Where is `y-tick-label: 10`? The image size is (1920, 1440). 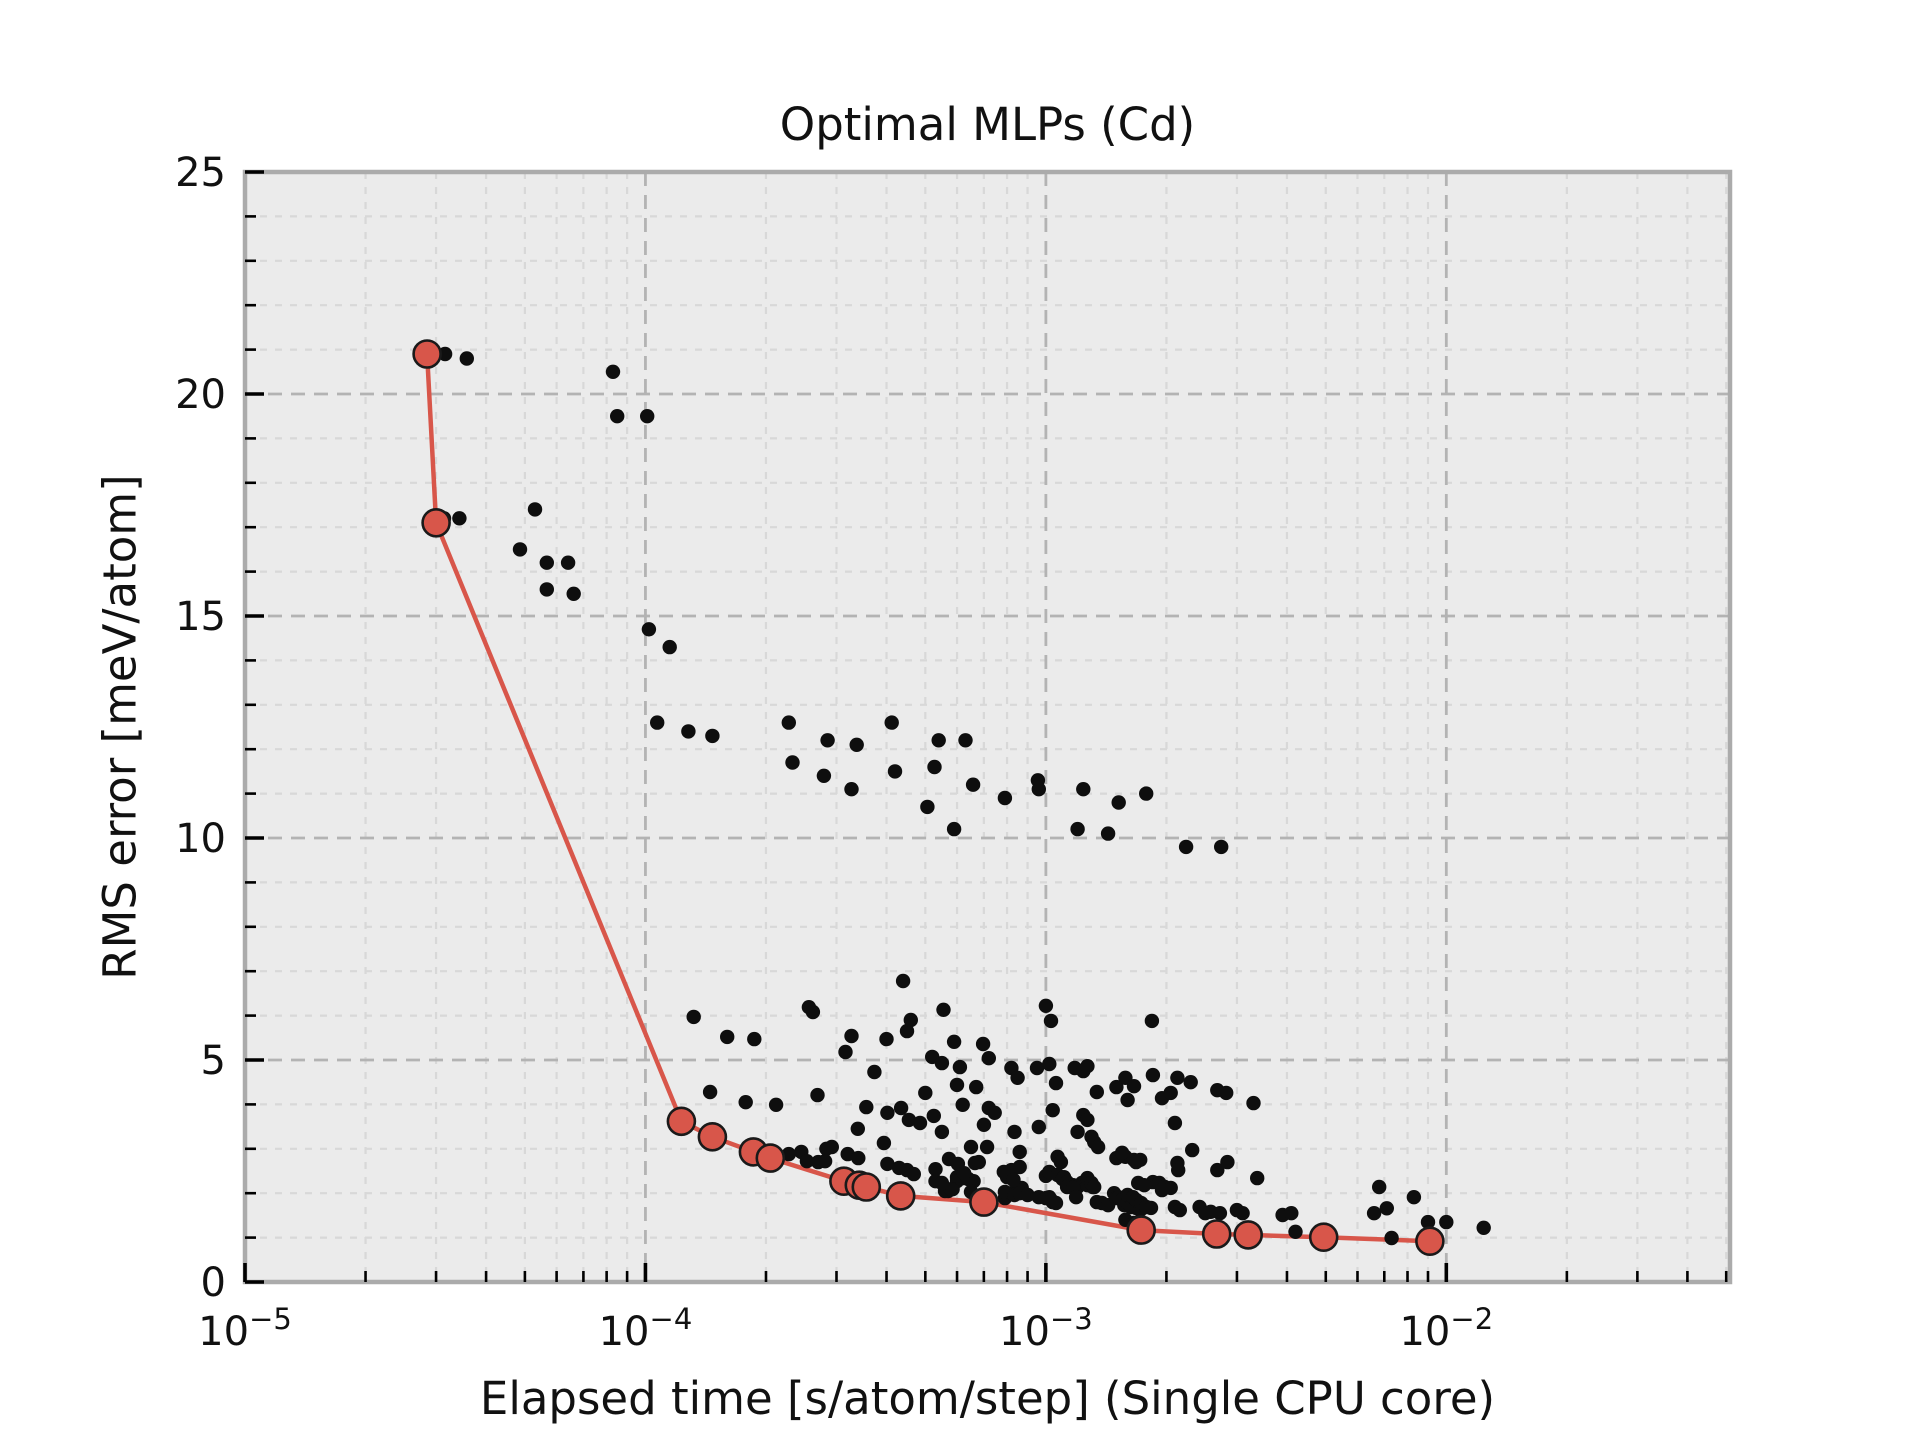
y-tick-label: 10 is located at coordinates (200, 839).